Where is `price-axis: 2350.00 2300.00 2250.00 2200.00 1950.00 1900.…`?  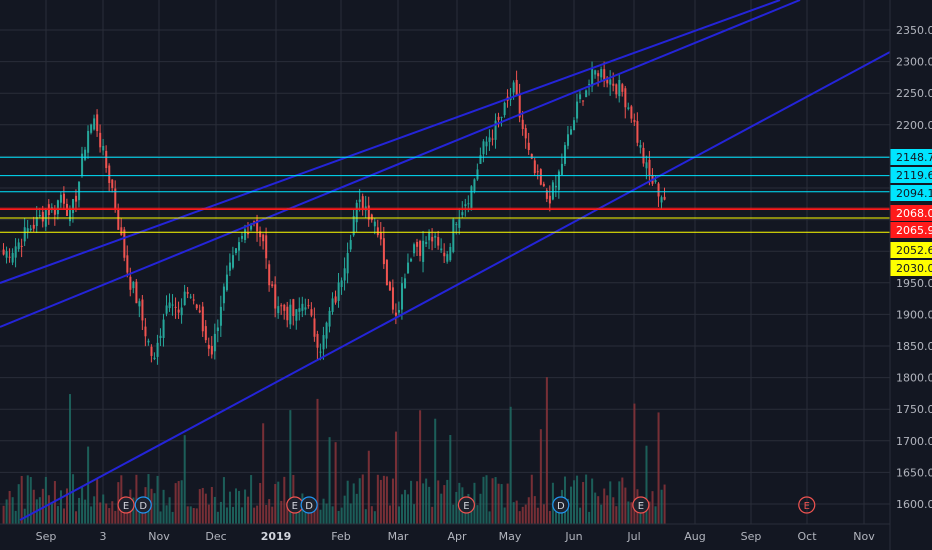
price-axis: 2350.00 2300.00 2250.00 2200.00 1950.00 1900.… is located at coordinates (914, 267).